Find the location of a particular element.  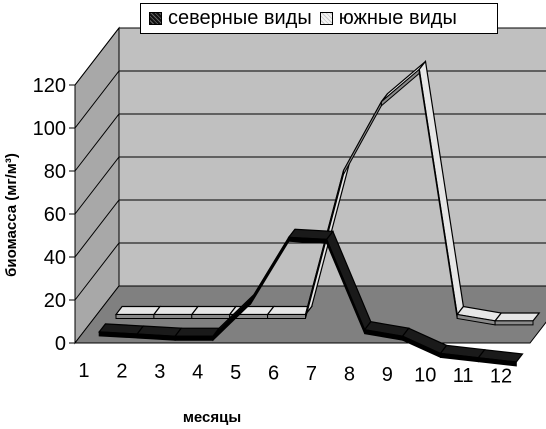

y-tick-label-0: 0 is located at coordinates (60, 344).